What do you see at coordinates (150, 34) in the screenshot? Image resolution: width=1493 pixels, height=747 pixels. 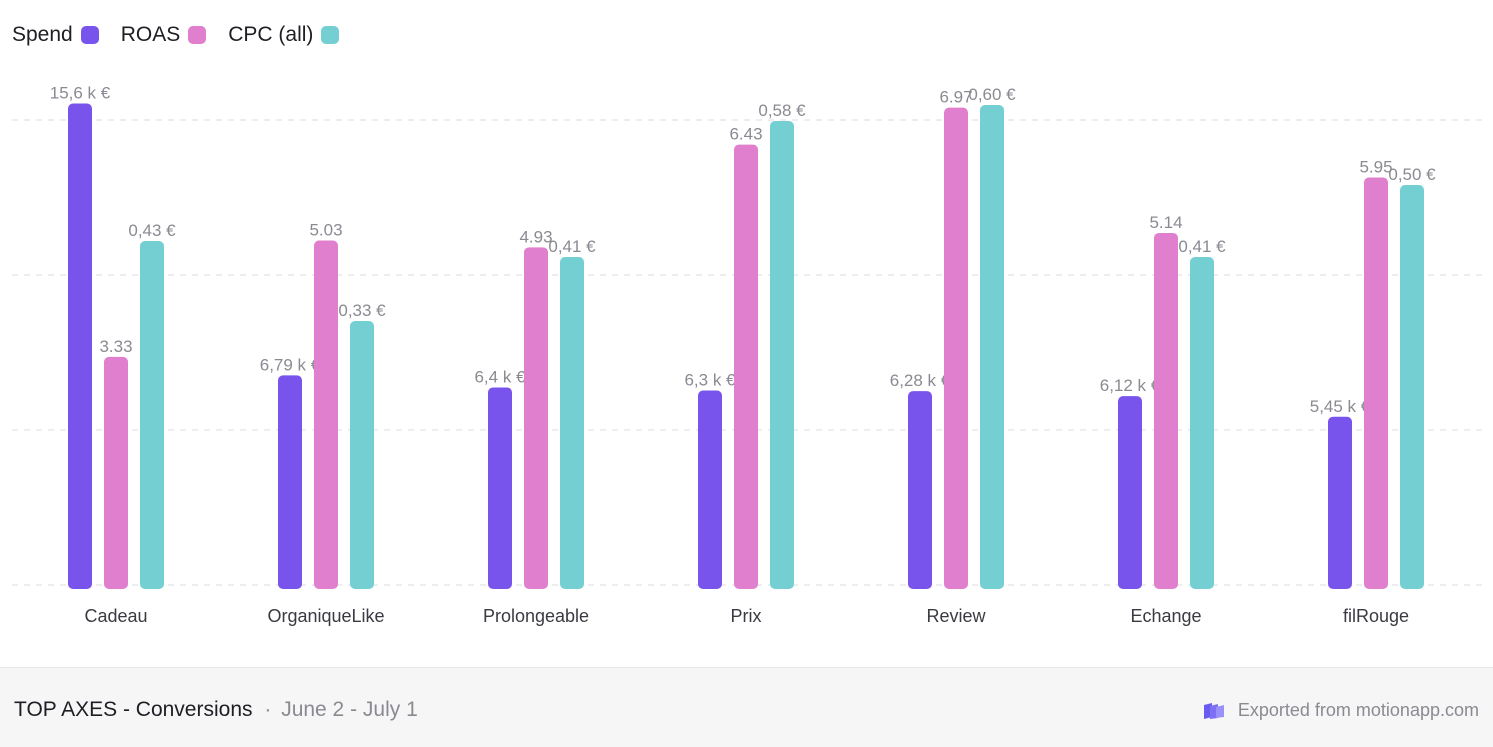 I see `legend-label: ROAS` at bounding box center [150, 34].